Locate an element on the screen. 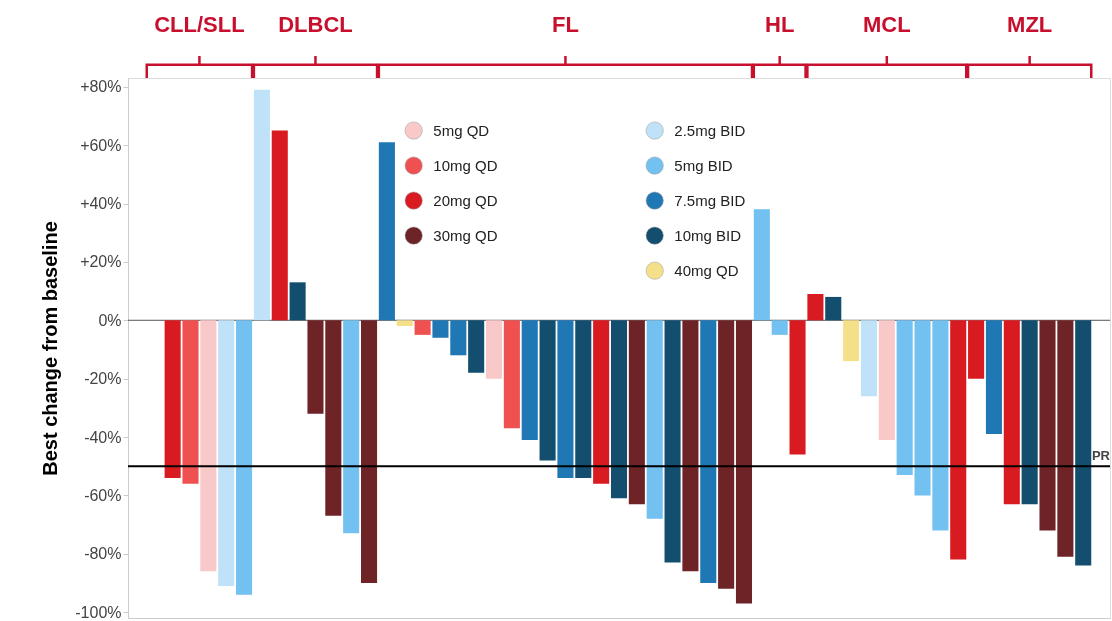 Image resolution: width=1112 pixels, height=621 pixels. text: FL is located at coordinates (565, 25).